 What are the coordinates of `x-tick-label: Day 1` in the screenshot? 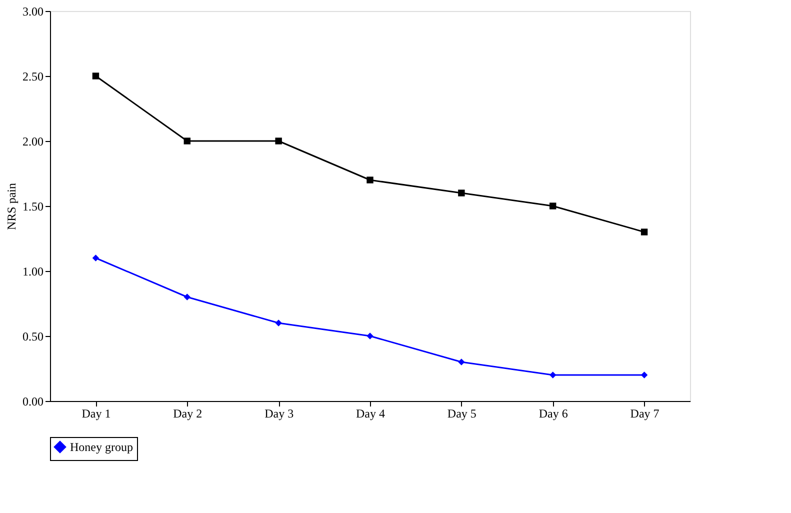 It's located at (96, 413).